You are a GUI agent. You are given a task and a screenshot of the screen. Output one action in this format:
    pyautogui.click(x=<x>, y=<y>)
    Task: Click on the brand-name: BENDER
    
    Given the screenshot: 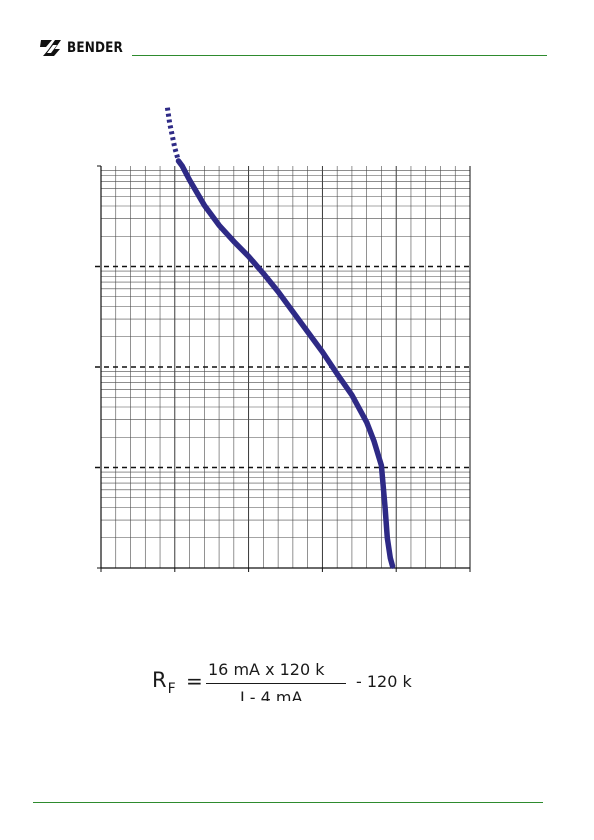 What is the action you would take?
    pyautogui.click(x=95, y=48)
    